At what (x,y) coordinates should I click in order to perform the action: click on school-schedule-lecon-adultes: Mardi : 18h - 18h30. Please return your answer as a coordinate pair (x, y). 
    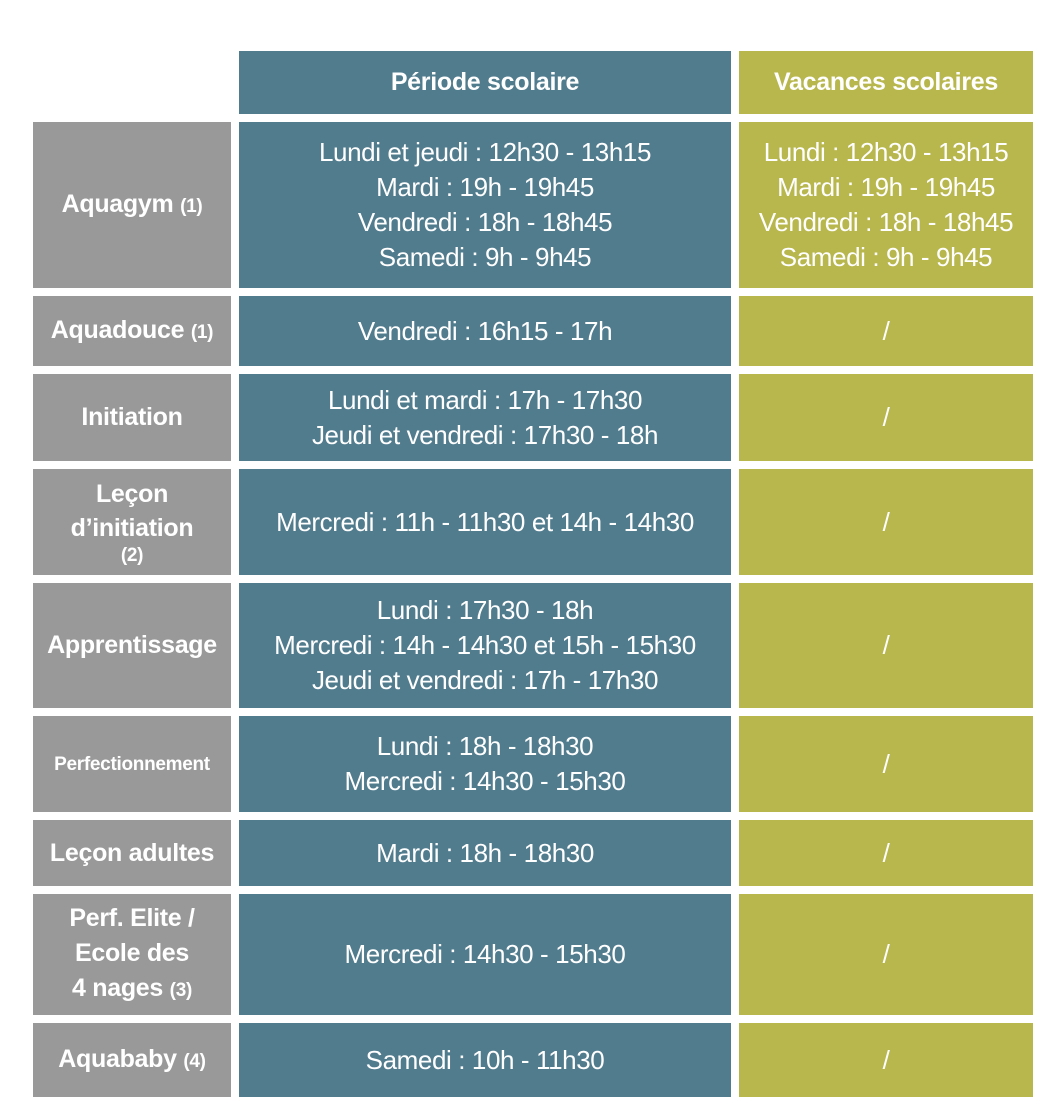
    Looking at the image, I should click on (485, 853).